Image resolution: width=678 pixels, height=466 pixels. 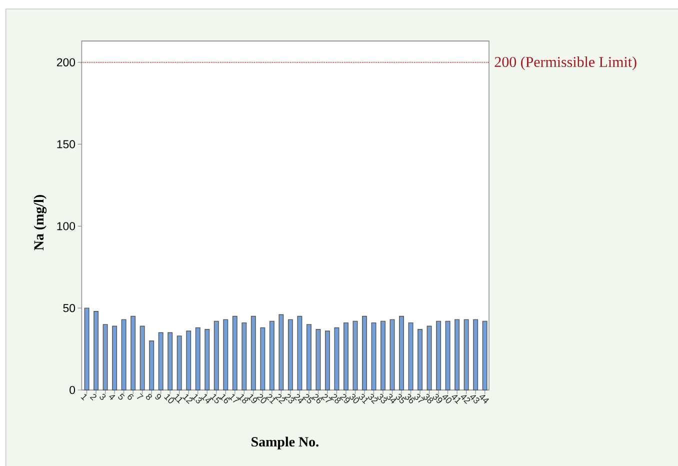 What do you see at coordinates (355, 399) in the screenshot?
I see `x-tick-label: 30` at bounding box center [355, 399].